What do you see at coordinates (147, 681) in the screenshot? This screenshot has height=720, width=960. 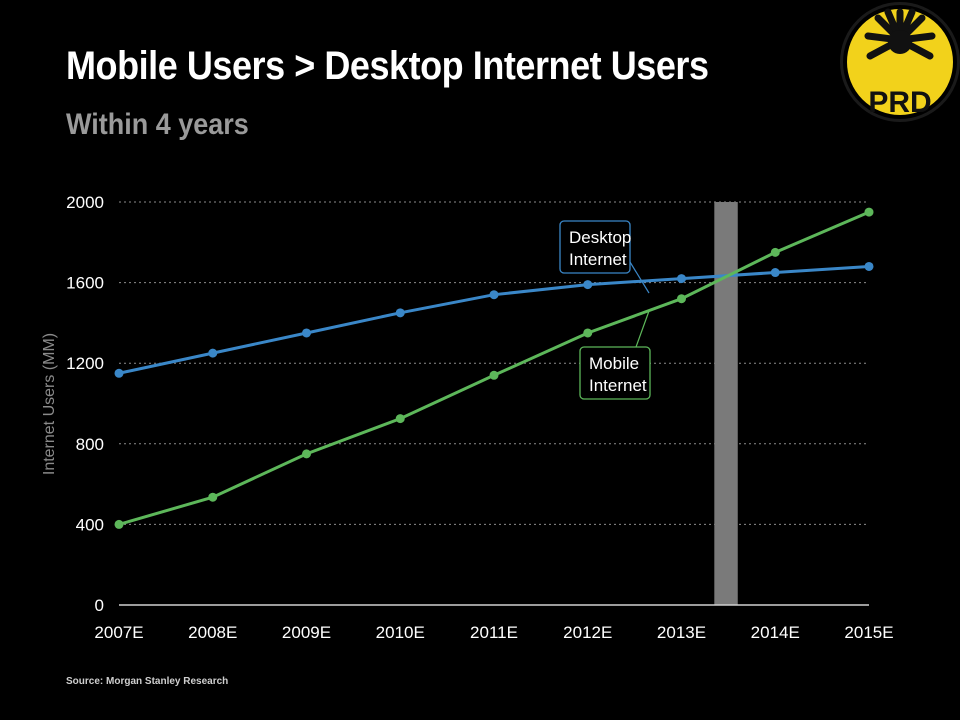 I see `source-note: Source: Morgan Stanley Research` at bounding box center [147, 681].